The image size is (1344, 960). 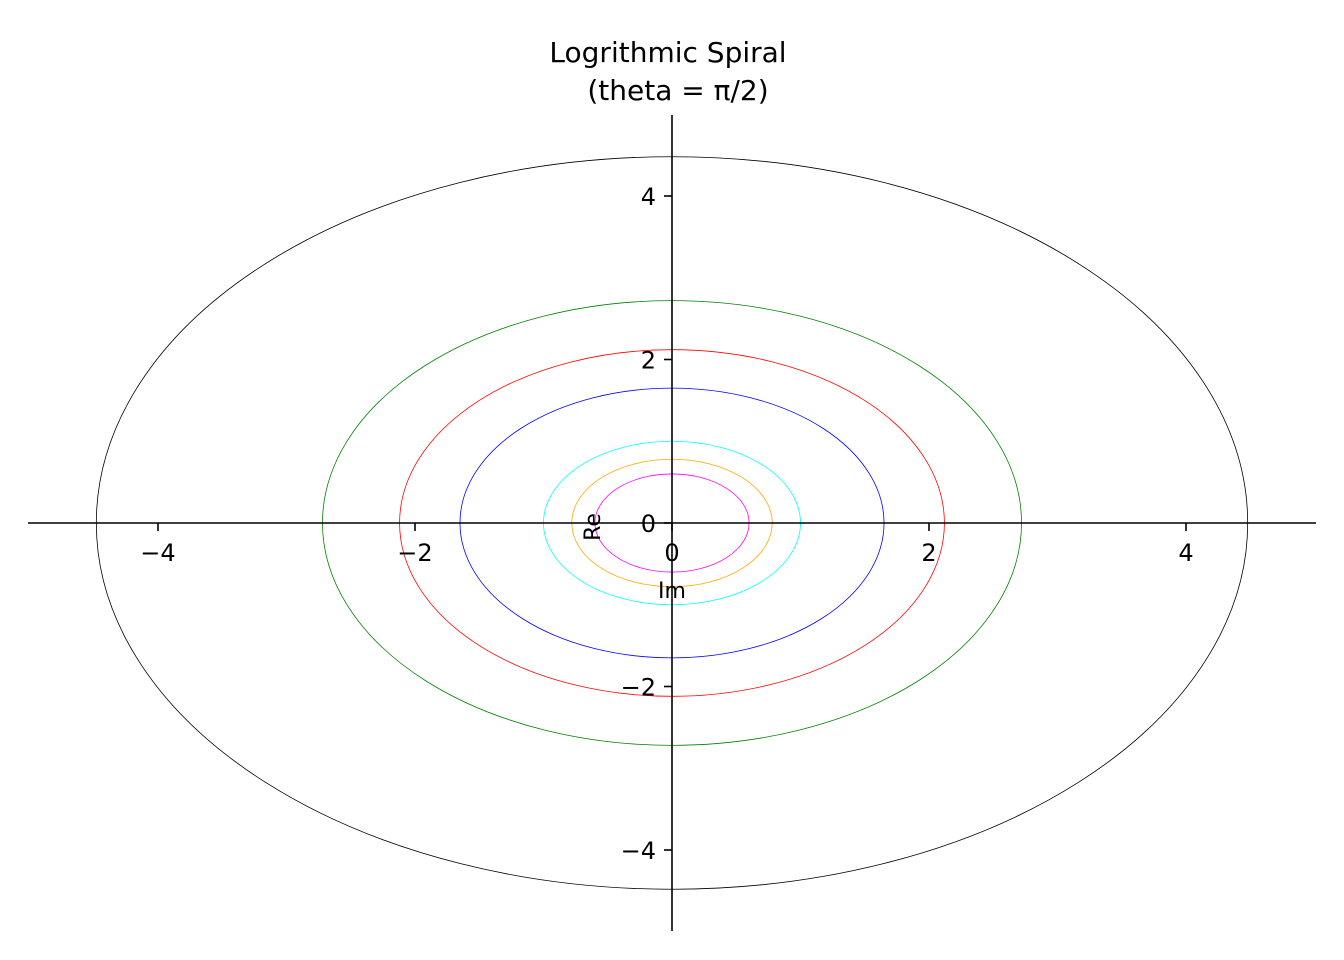 I want to click on x-axis-label: Im, so click(x=672, y=591).